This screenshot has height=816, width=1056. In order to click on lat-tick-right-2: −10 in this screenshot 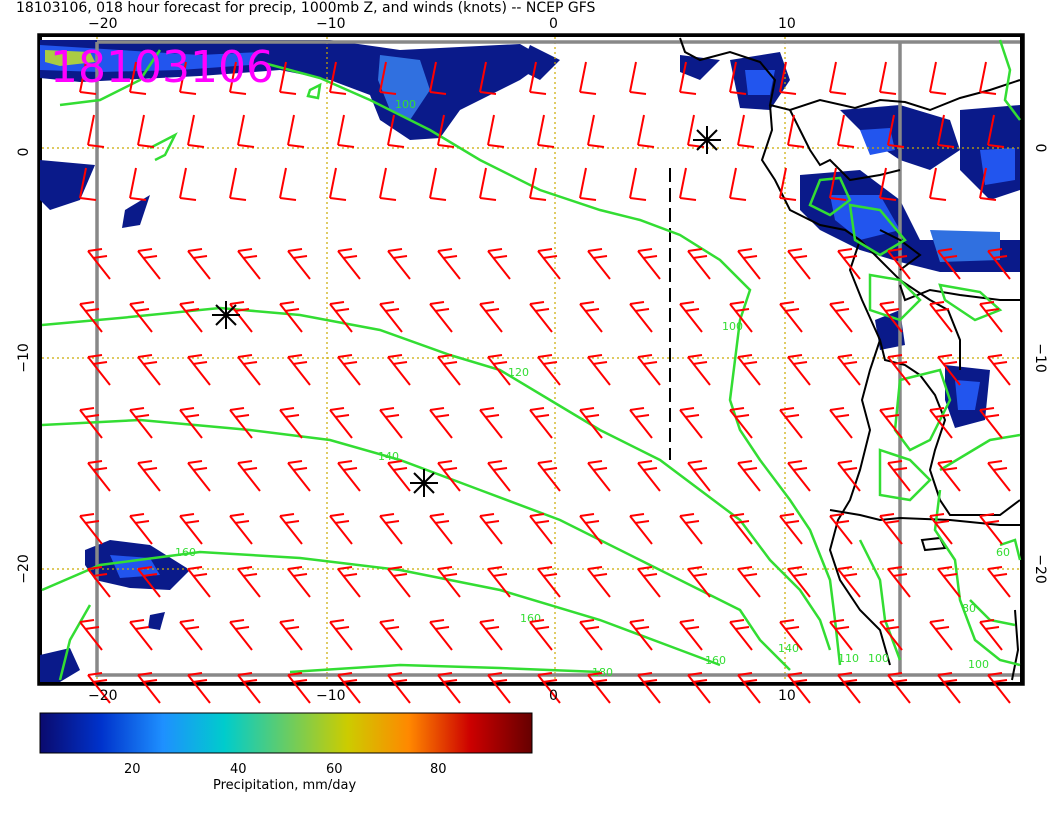, I will do `click(1040, 358)`.